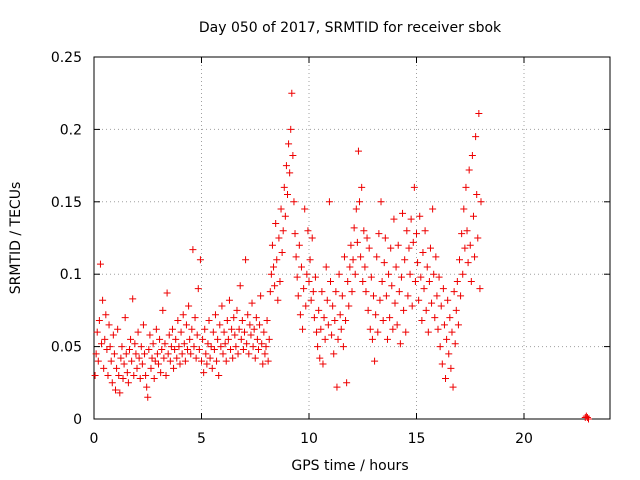 The height and width of the screenshot is (480, 640). What do you see at coordinates (66, 58) in the screenshot?
I see `y-tick-label: 0.25` at bounding box center [66, 58].